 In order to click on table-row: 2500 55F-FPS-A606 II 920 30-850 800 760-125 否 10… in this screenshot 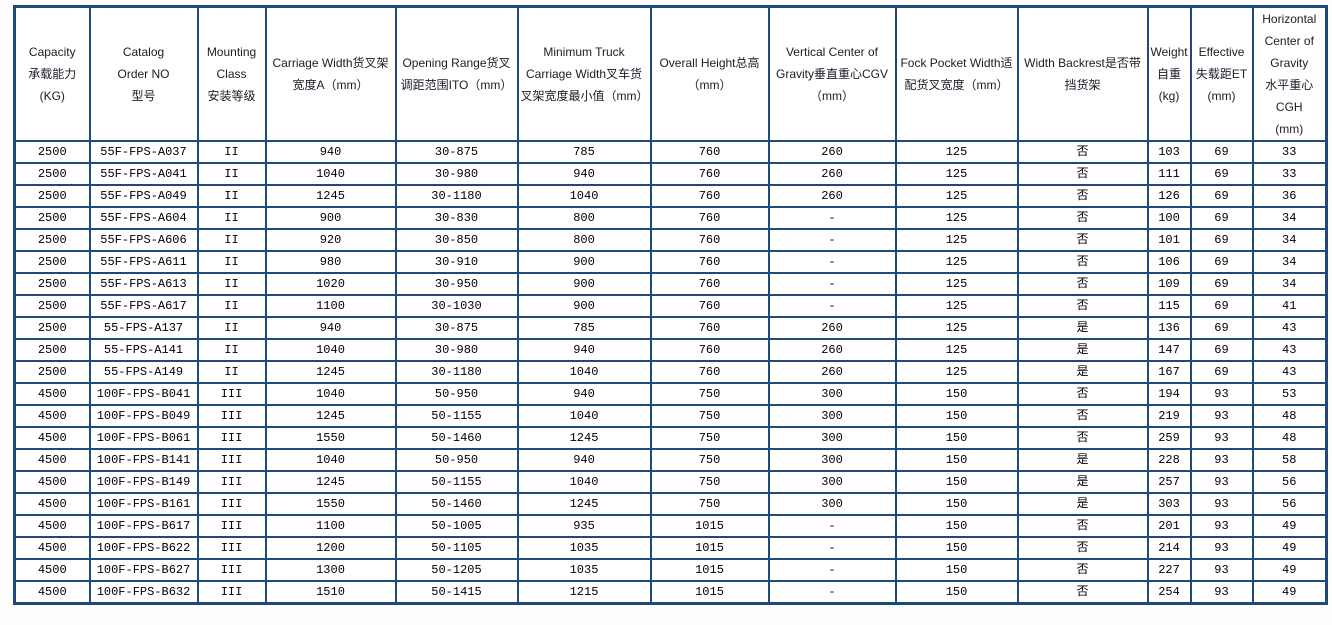, I will do `click(670, 240)`.